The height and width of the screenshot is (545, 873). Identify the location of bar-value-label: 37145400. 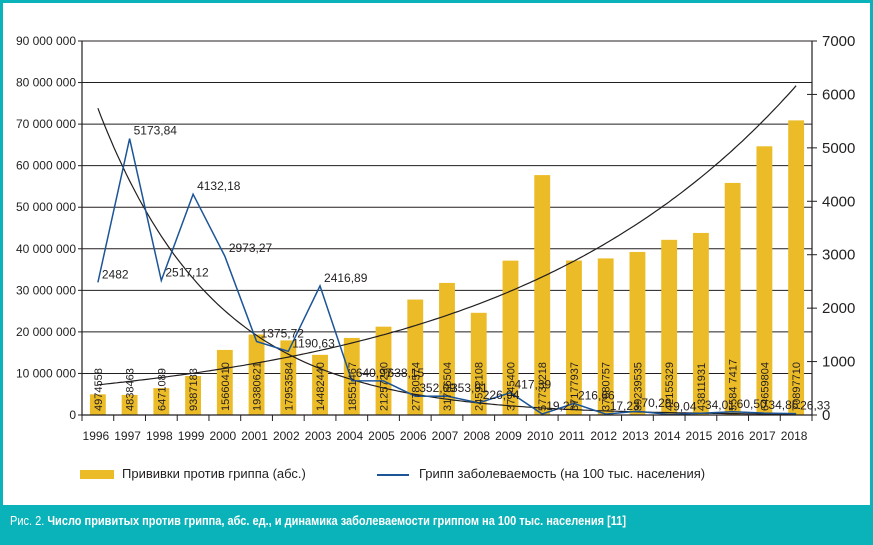
(511, 386).